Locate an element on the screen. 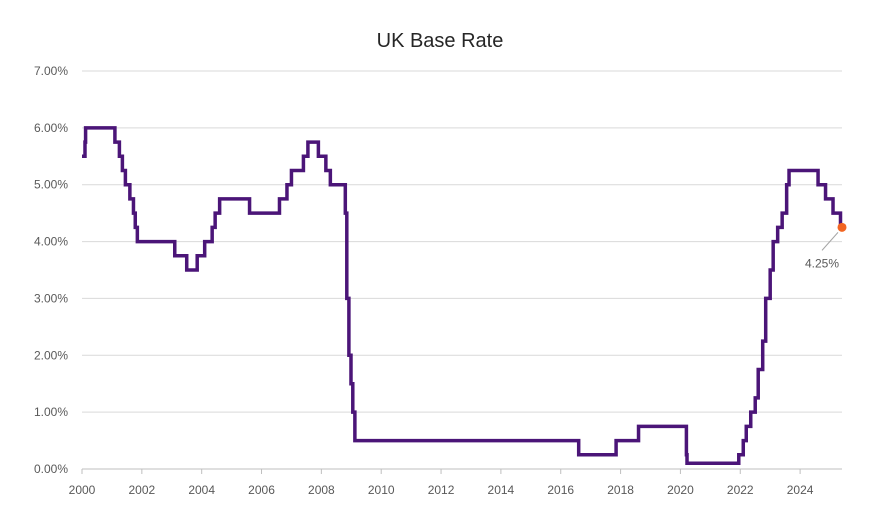 The image size is (880, 523). x-tick-label: 2006 is located at coordinates (261, 490).